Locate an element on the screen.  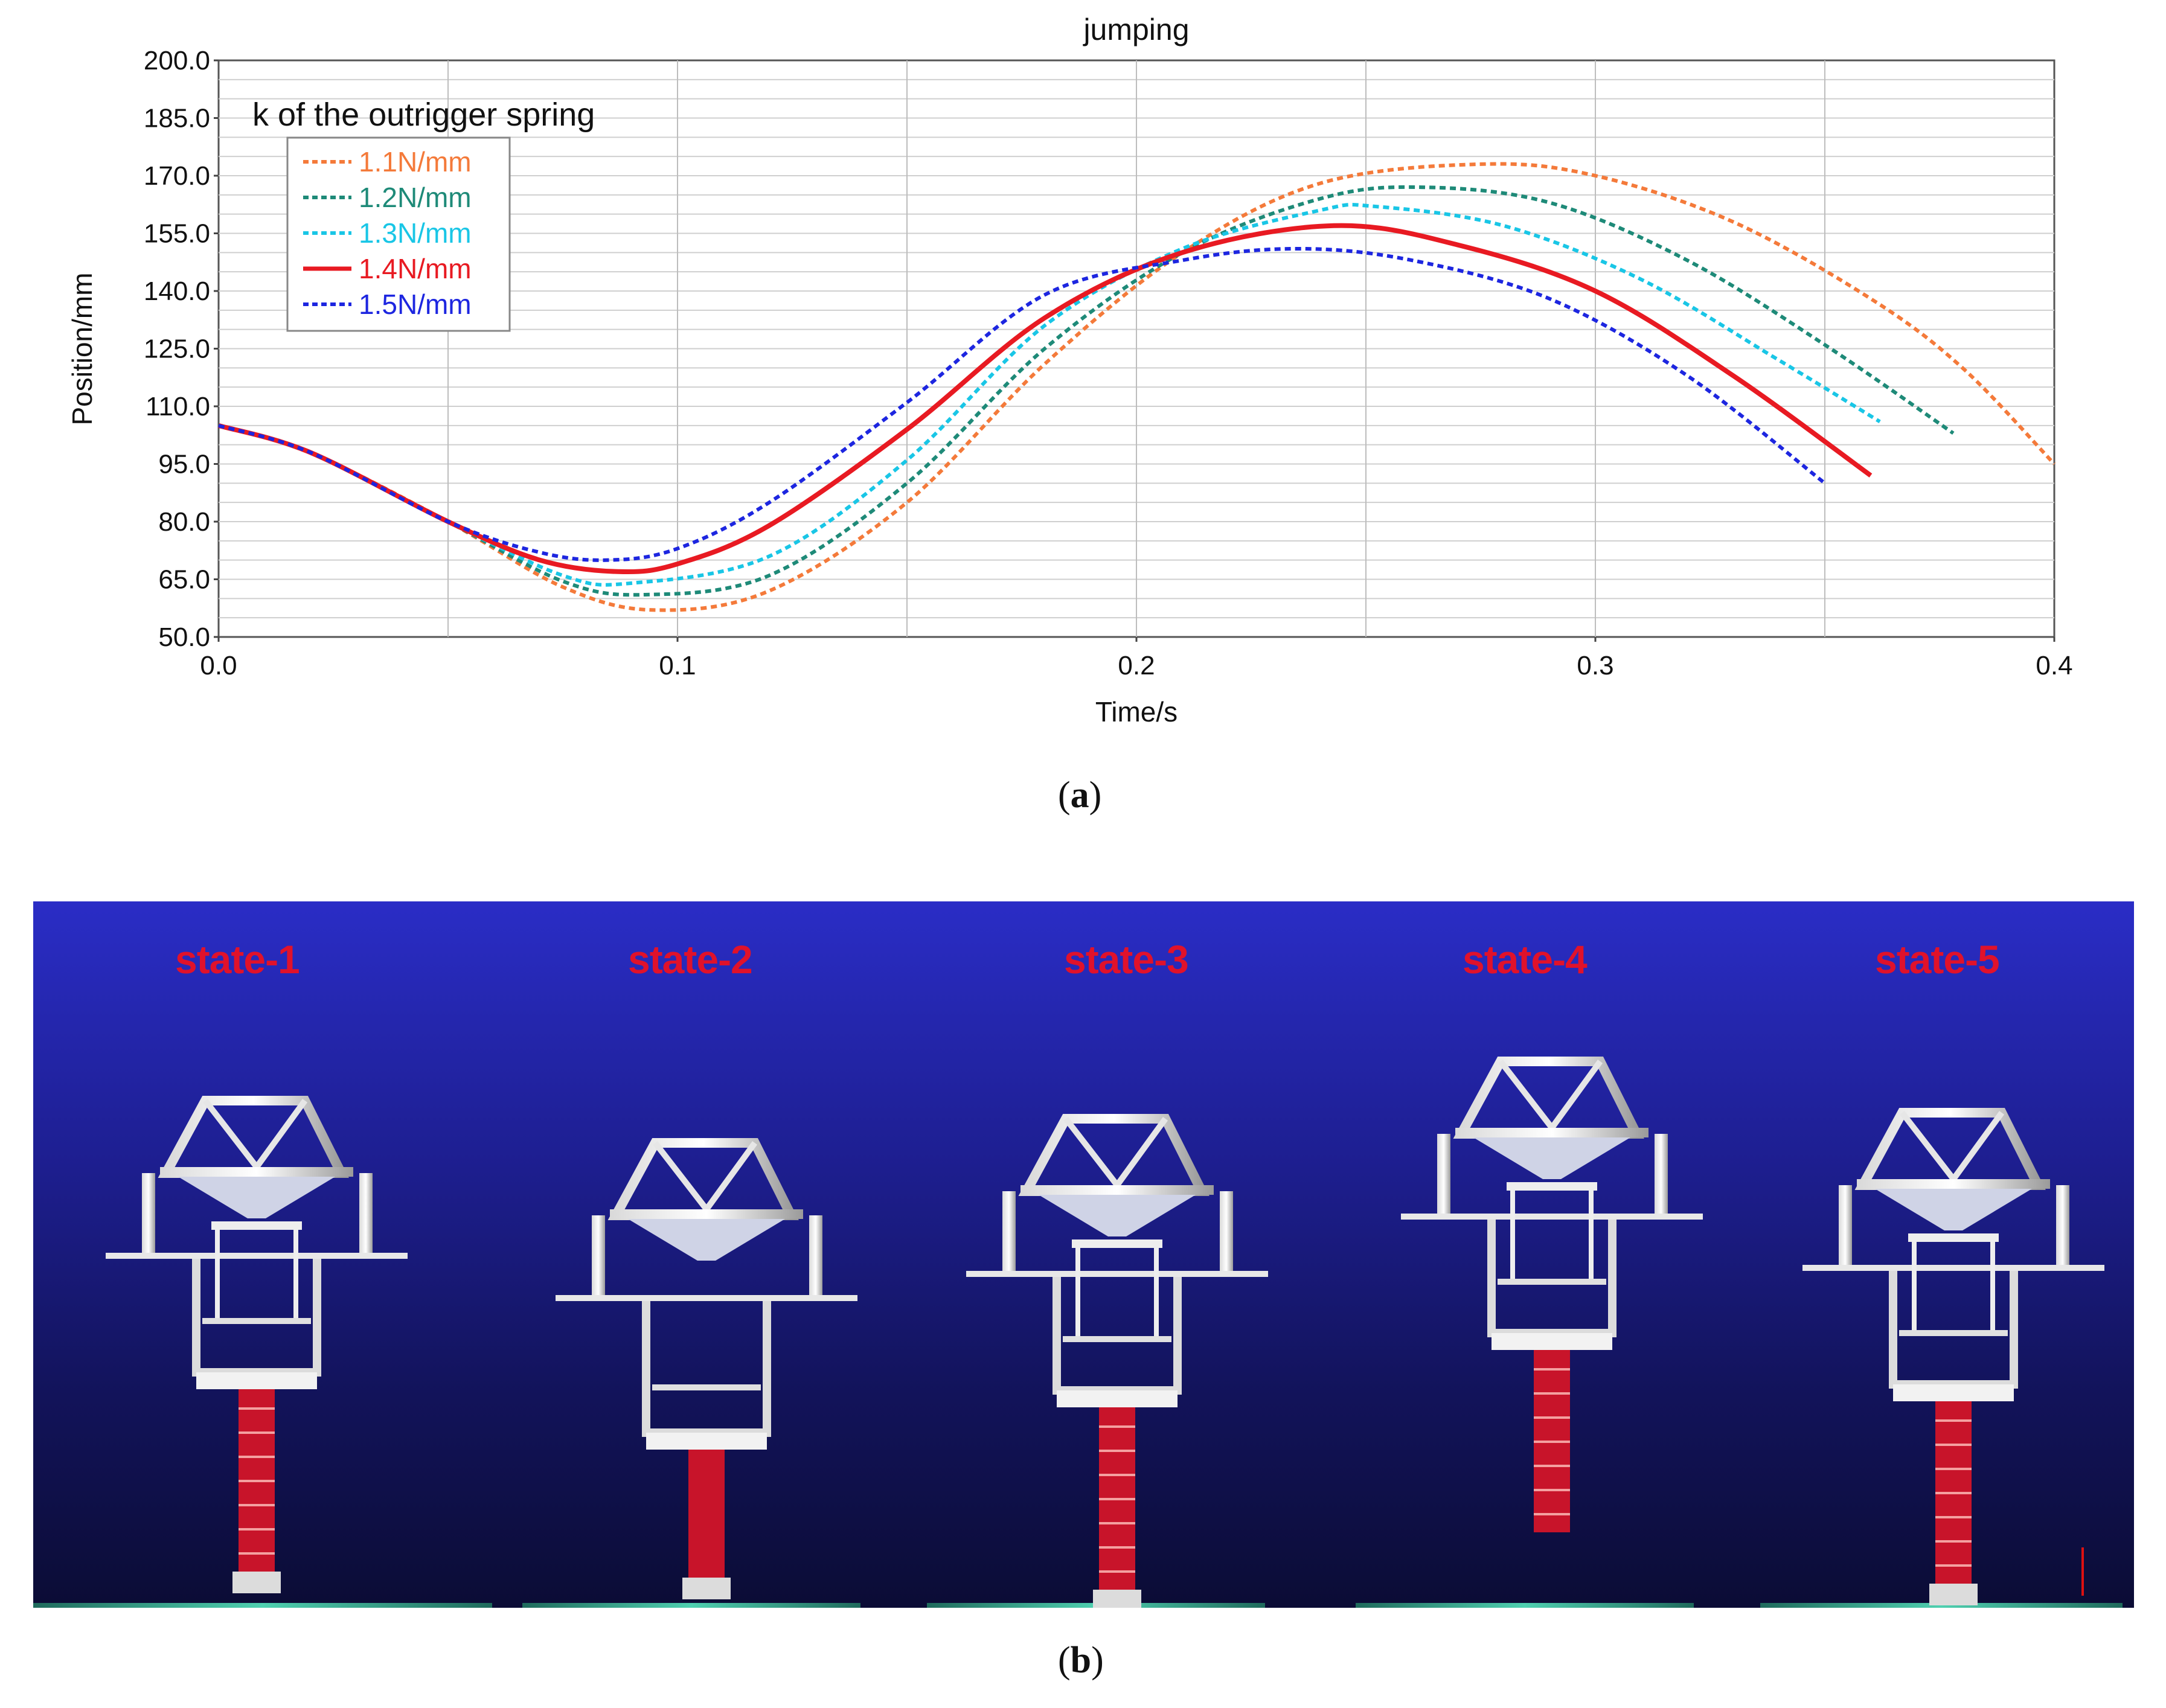
y-tick-label: 95.0 is located at coordinates (184, 464).